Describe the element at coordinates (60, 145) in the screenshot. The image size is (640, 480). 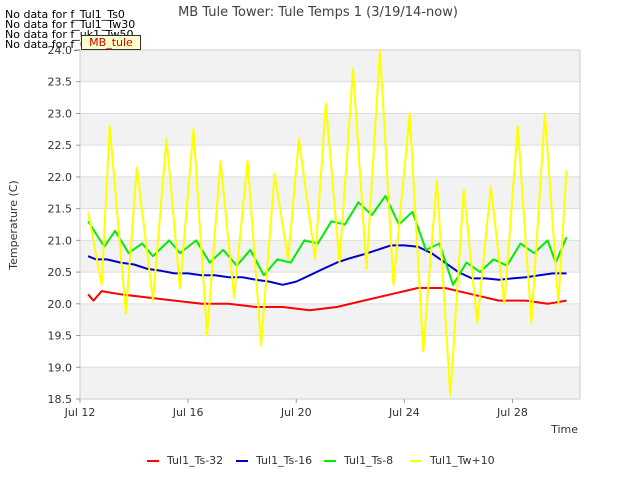
I see `y-tick-label: 22.5` at that location.